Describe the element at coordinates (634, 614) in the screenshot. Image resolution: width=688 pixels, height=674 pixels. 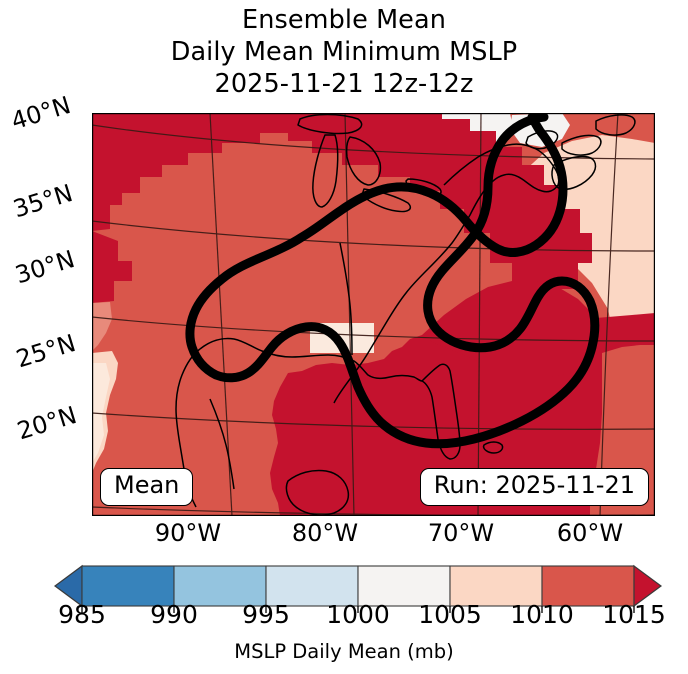
I see `colorbar-ticklabel-1015: 1015` at that location.